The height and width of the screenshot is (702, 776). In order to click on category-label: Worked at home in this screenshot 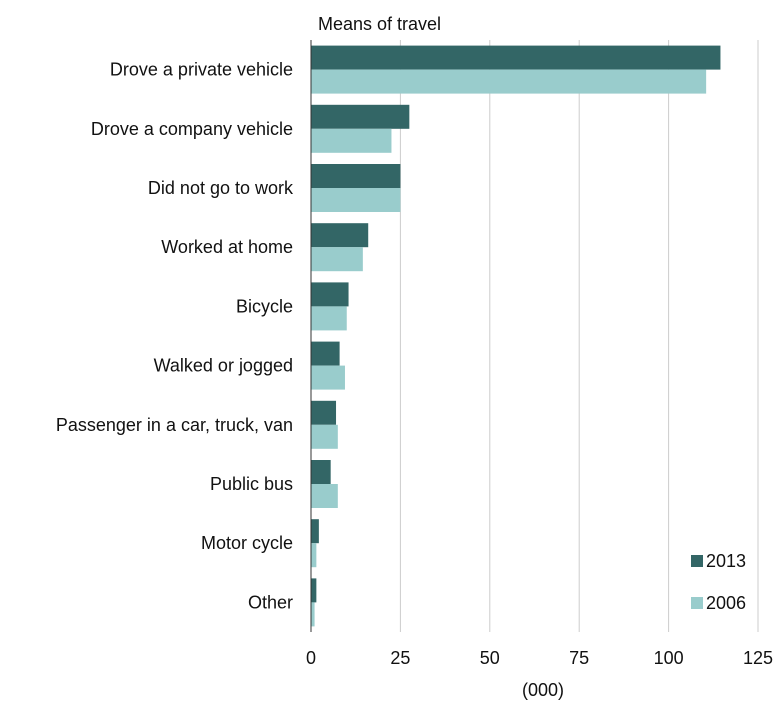, I will do `click(227, 247)`.